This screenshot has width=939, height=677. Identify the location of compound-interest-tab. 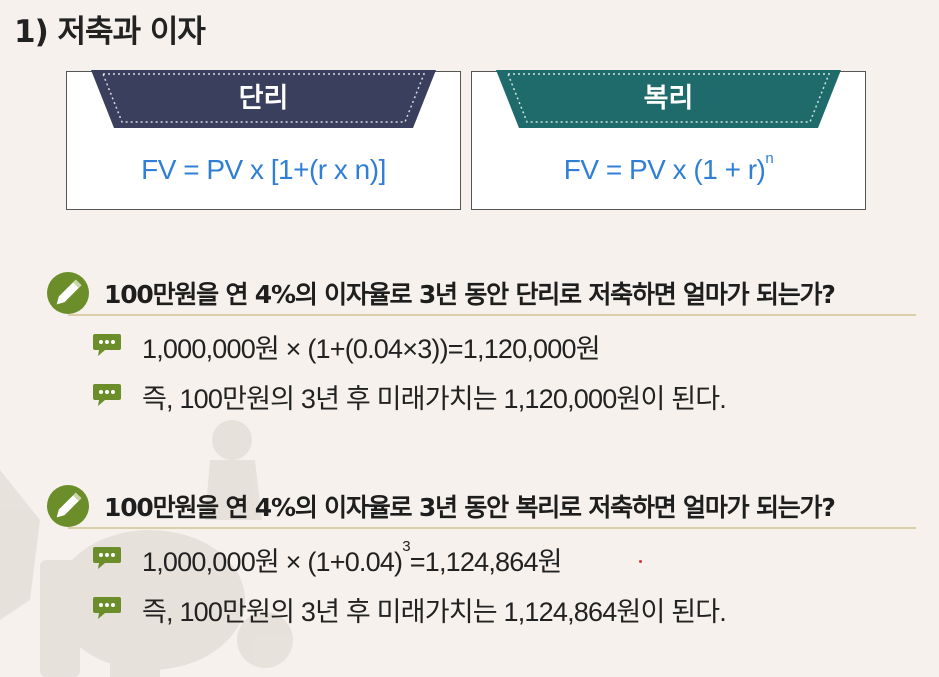
(668, 99).